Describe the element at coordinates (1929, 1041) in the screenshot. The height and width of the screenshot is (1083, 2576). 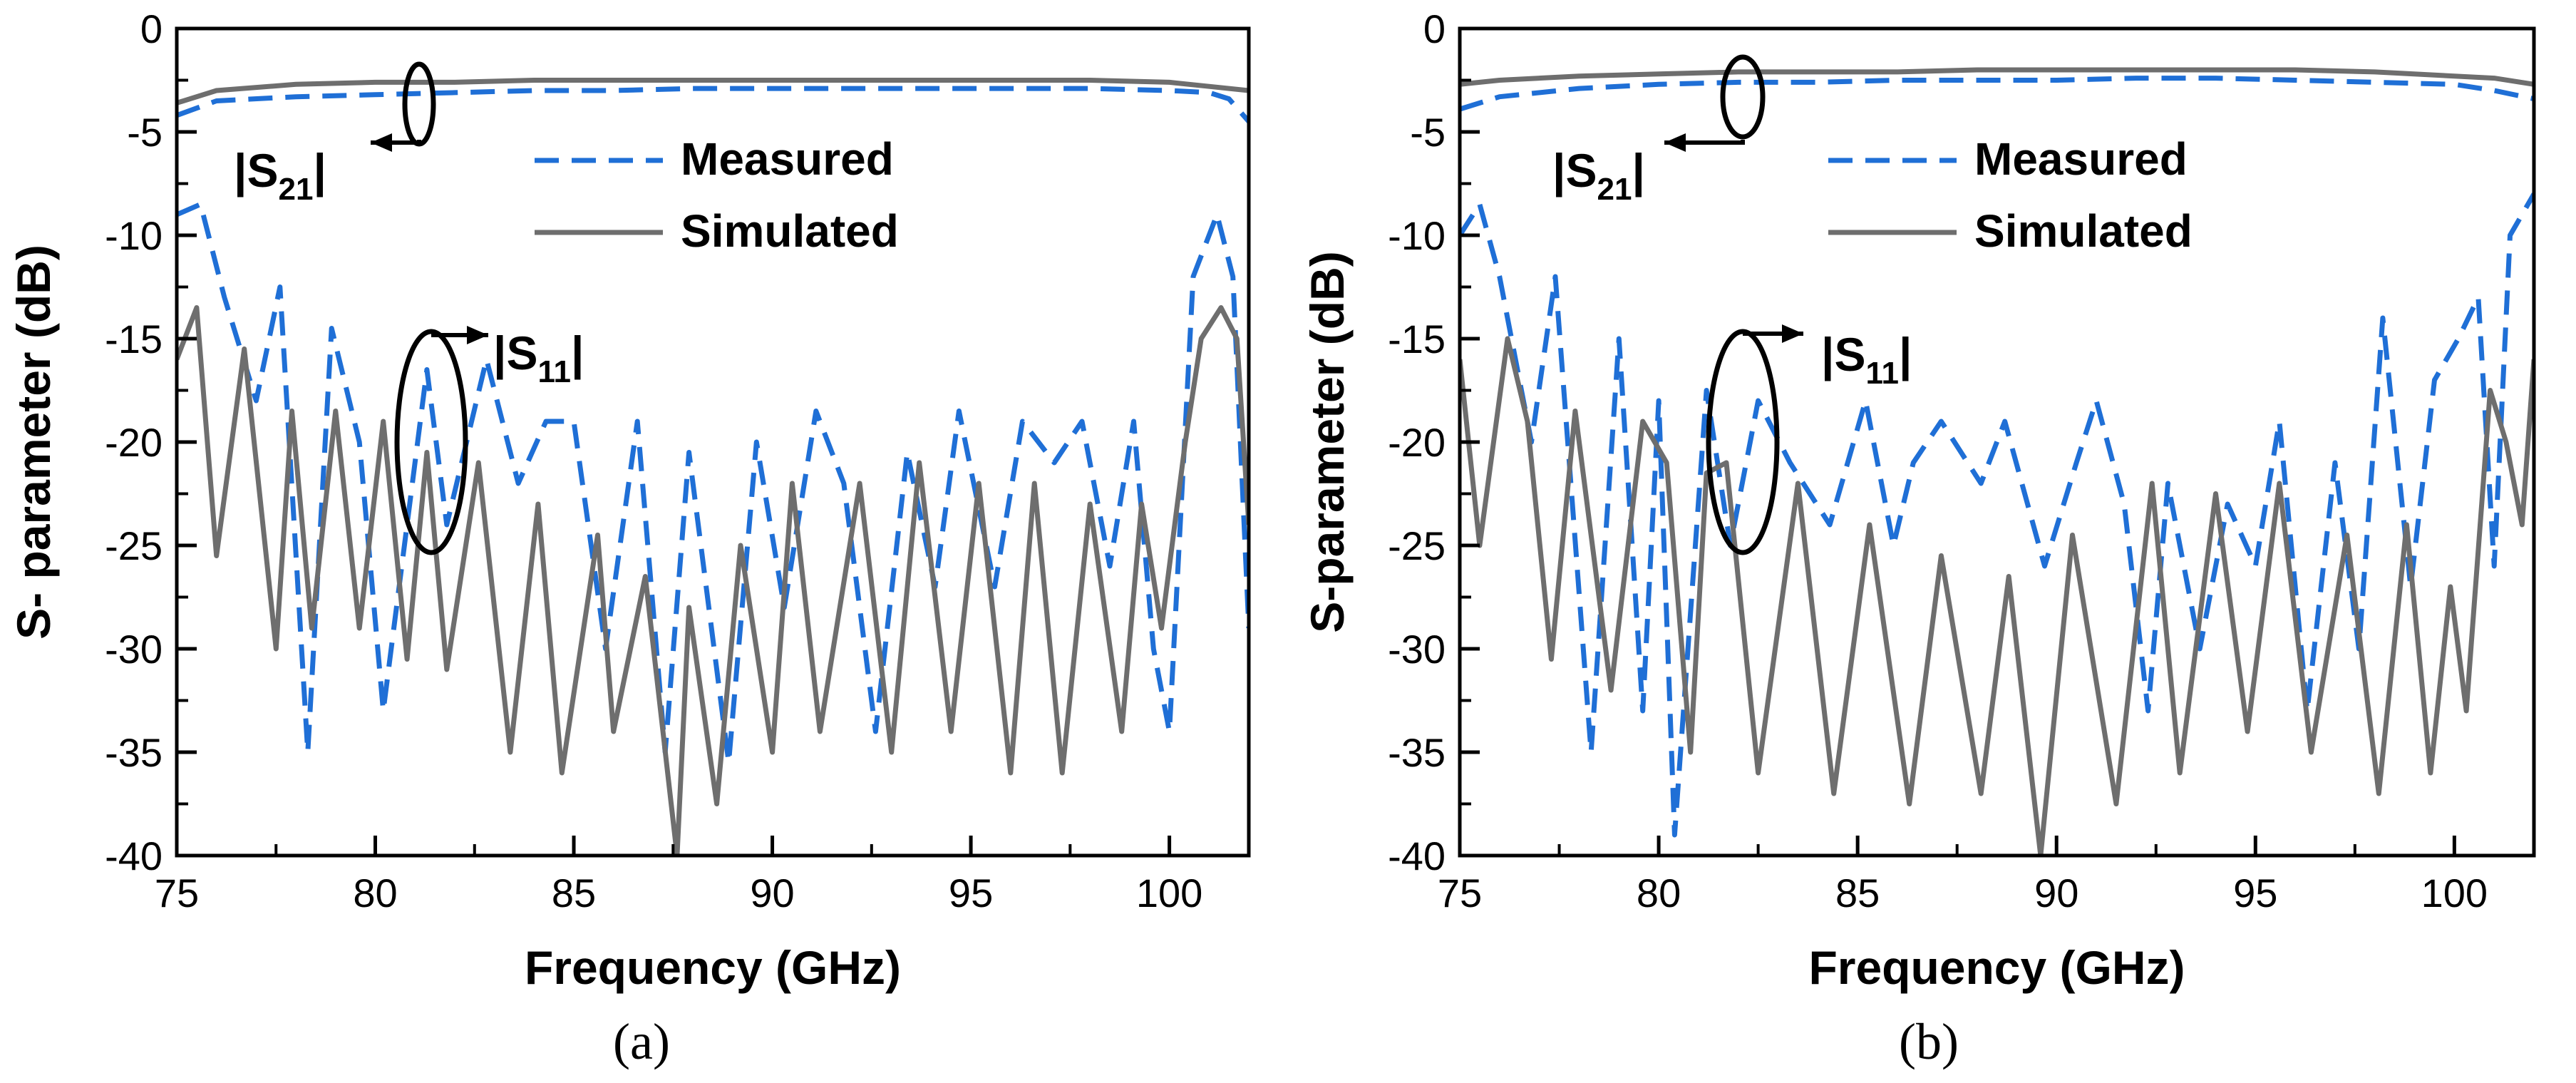
I see `panel-caption: (b)` at that location.